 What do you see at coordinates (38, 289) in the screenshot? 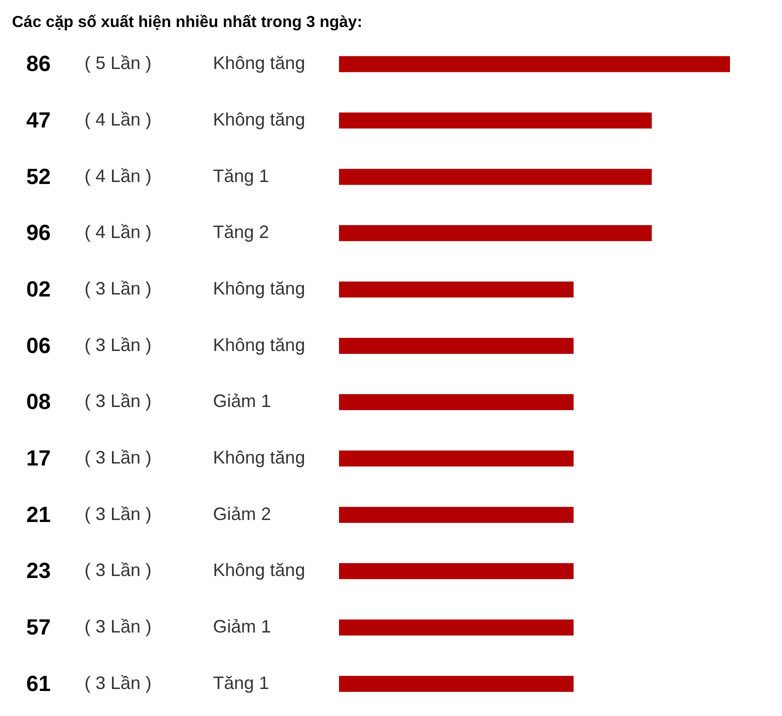
I see `y-tick-label: 02` at bounding box center [38, 289].